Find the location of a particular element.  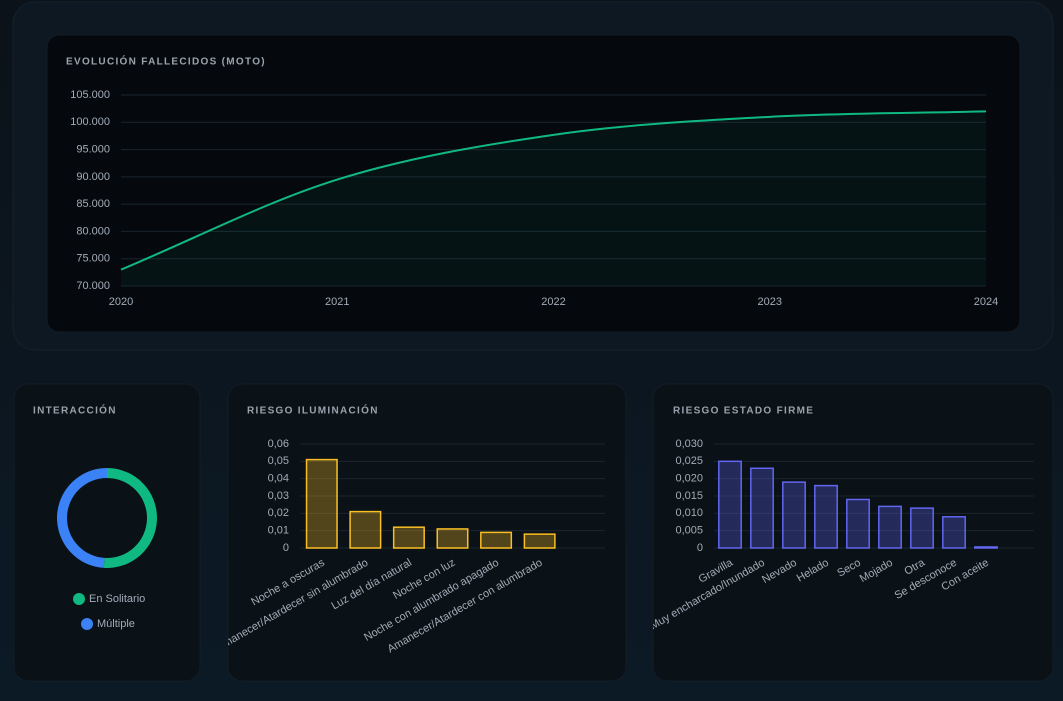

y-tick-label: 70.000 is located at coordinates (93, 286).